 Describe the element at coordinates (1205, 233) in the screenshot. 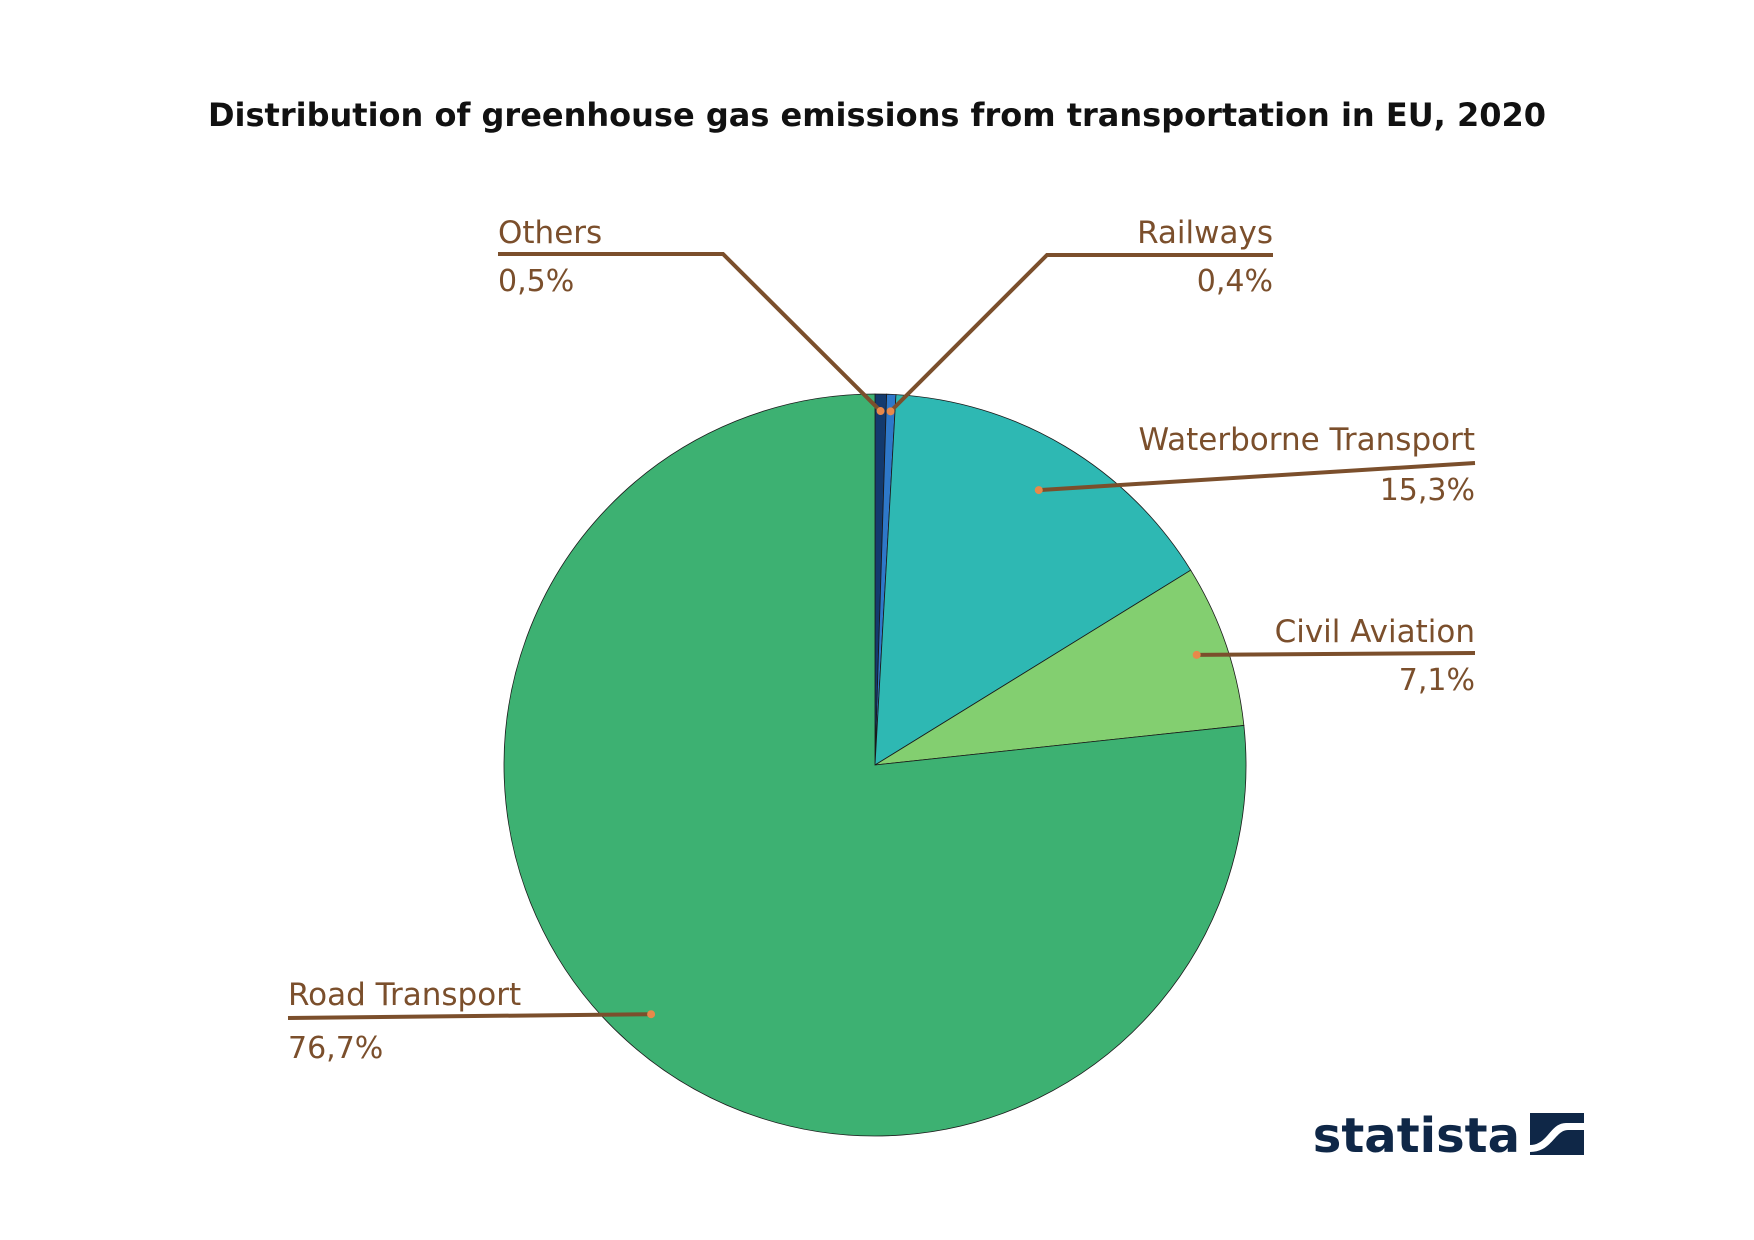

I see `slice-label-railways: Railways` at that location.